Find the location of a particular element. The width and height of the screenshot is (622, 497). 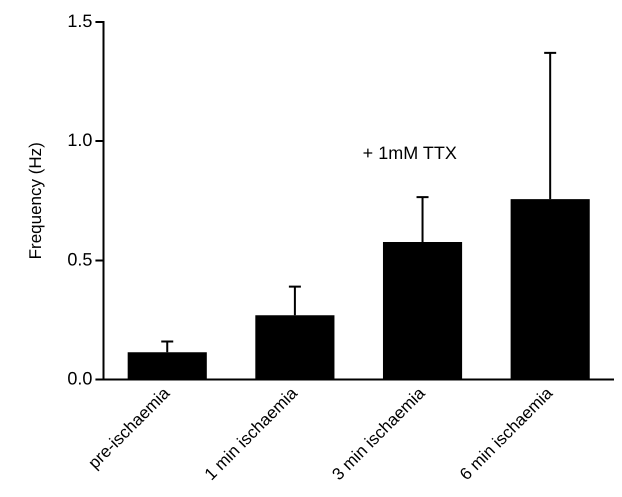

y-tick-label: 1.5 is located at coordinates (79, 20).